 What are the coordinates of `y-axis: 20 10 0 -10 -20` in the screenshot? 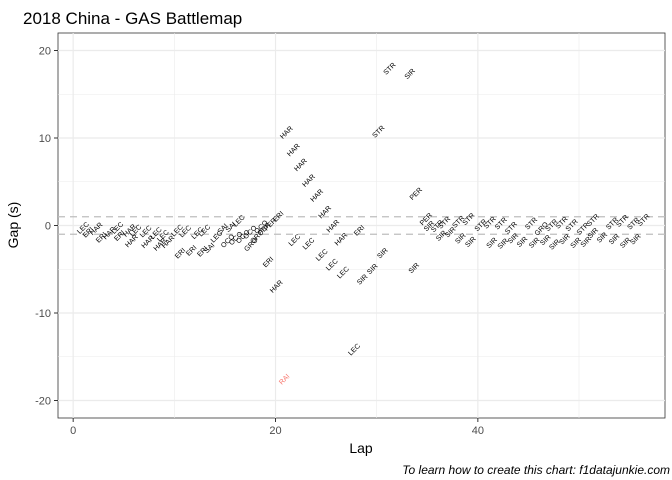 It's located at (46, 227).